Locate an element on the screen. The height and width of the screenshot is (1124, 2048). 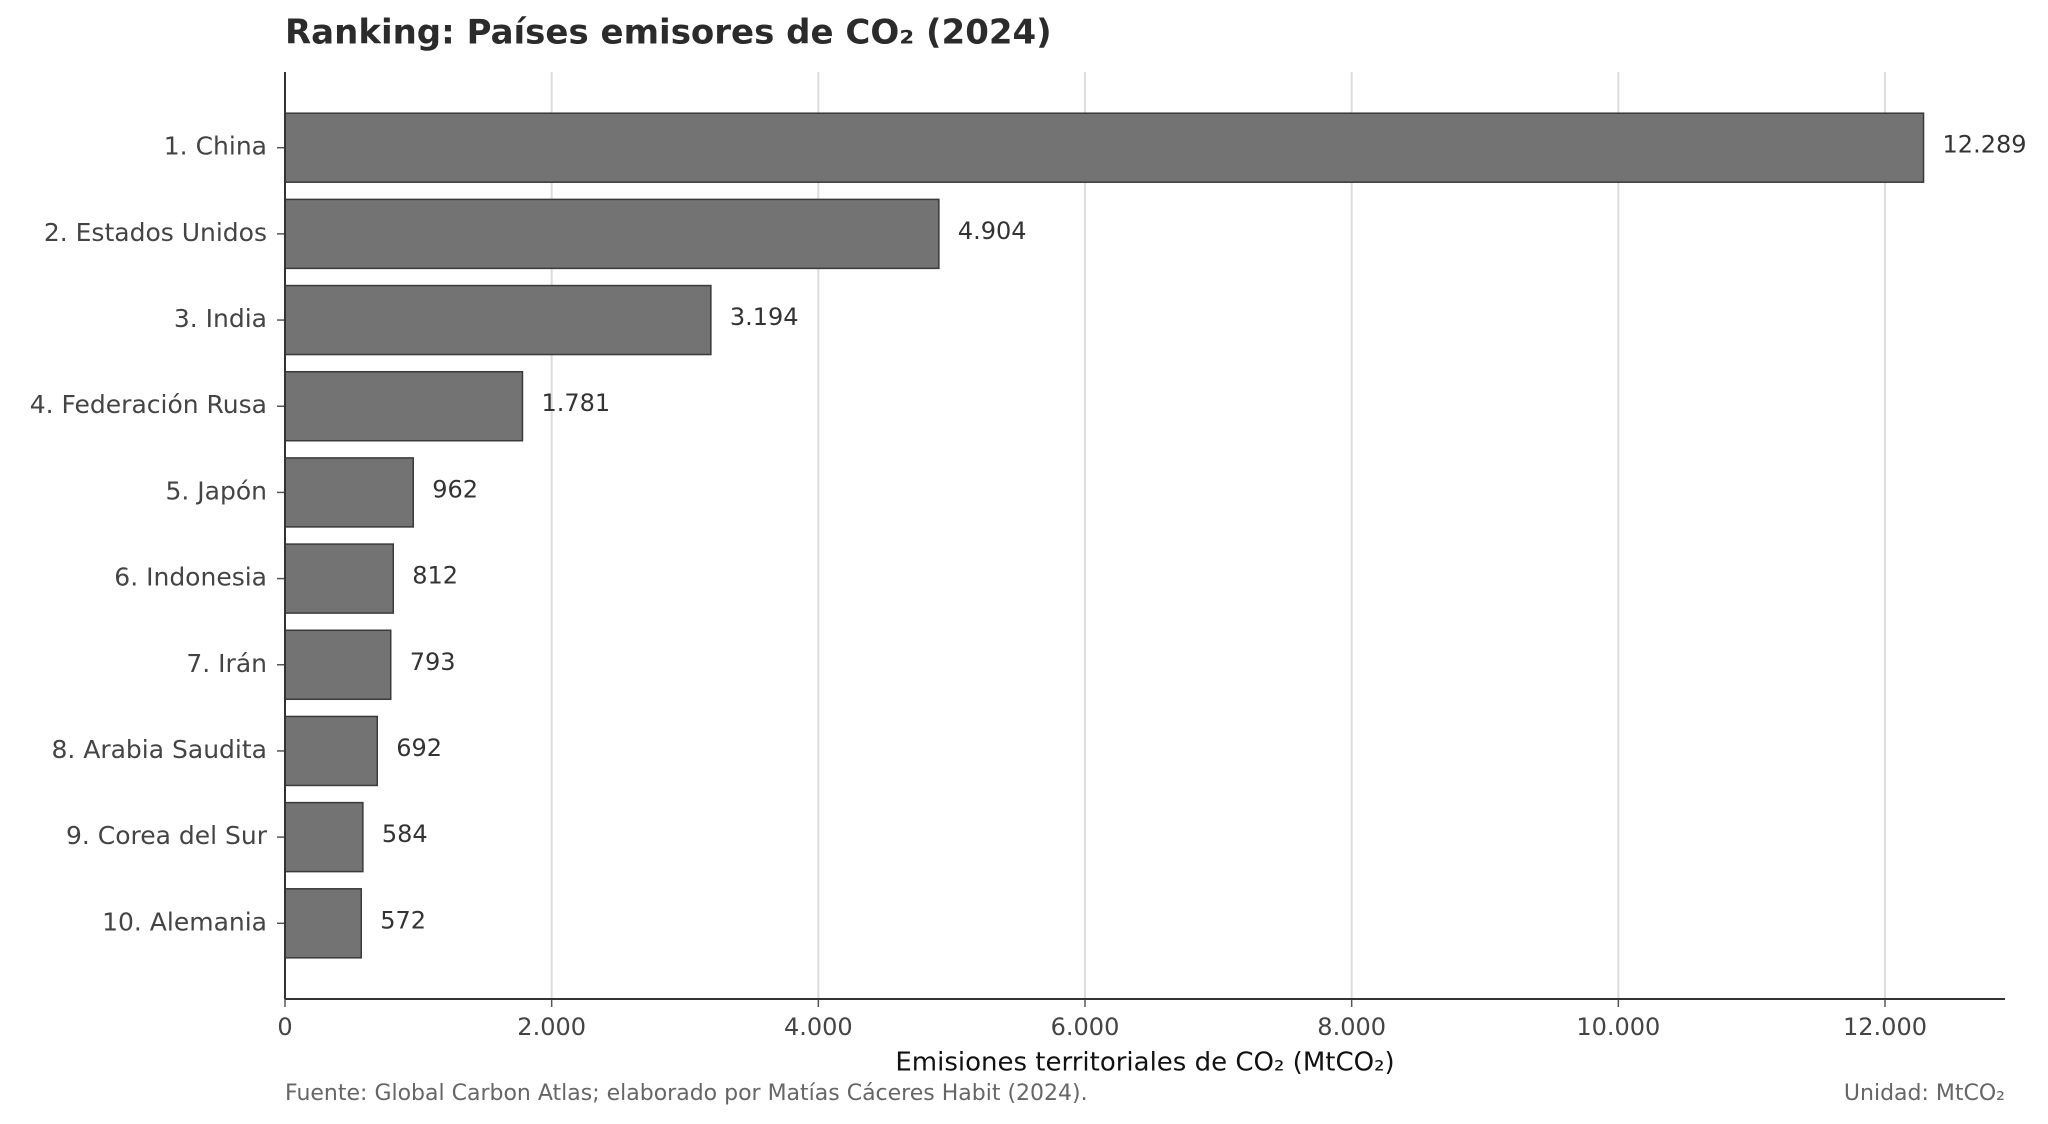
x-tick-label: 4.000 is located at coordinates (818, 1027).